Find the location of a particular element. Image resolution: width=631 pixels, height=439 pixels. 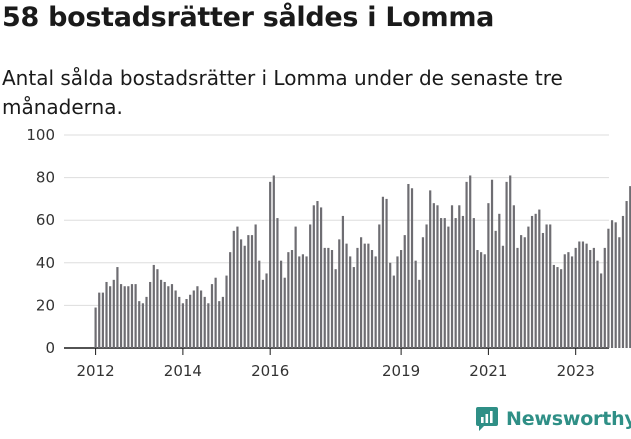

x-tick-label: 2012 is located at coordinates (96, 371).